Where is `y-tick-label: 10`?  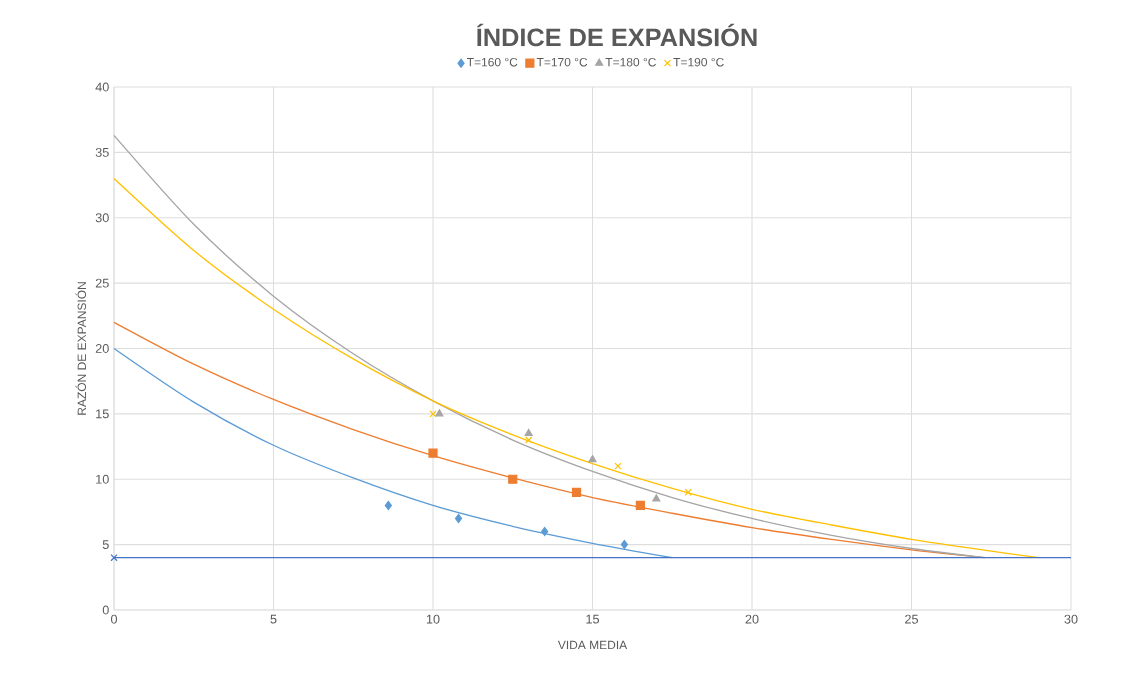
y-tick-label: 10 is located at coordinates (102, 479).